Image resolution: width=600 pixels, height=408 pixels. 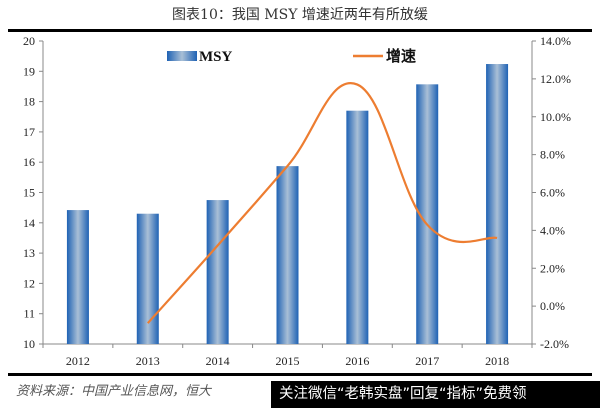 I want to click on bar-msy-2013, so click(x=147, y=278).